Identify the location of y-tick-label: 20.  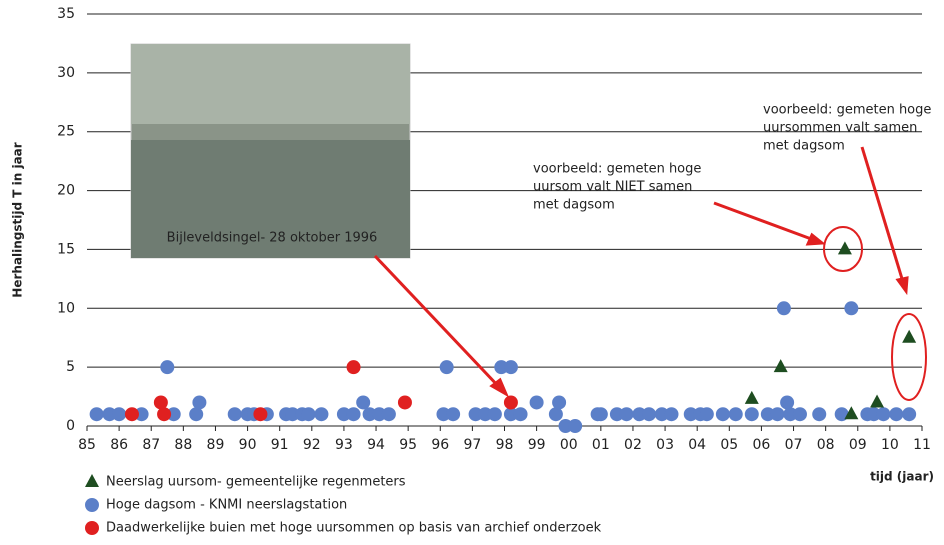
(66, 191).